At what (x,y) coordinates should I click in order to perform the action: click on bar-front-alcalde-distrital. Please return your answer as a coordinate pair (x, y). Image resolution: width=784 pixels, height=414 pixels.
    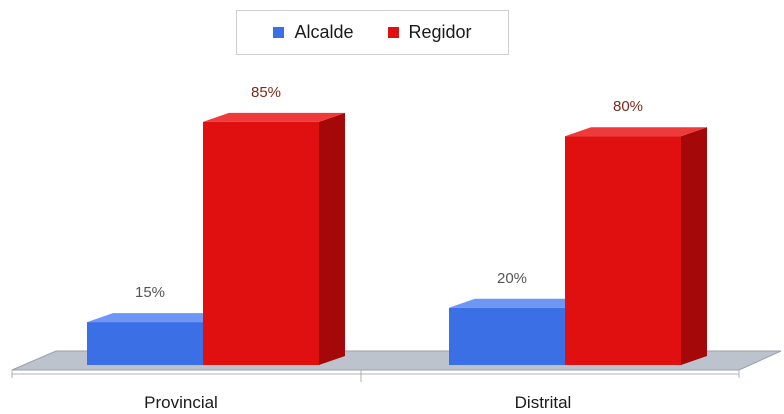
    Looking at the image, I should click on (507, 336).